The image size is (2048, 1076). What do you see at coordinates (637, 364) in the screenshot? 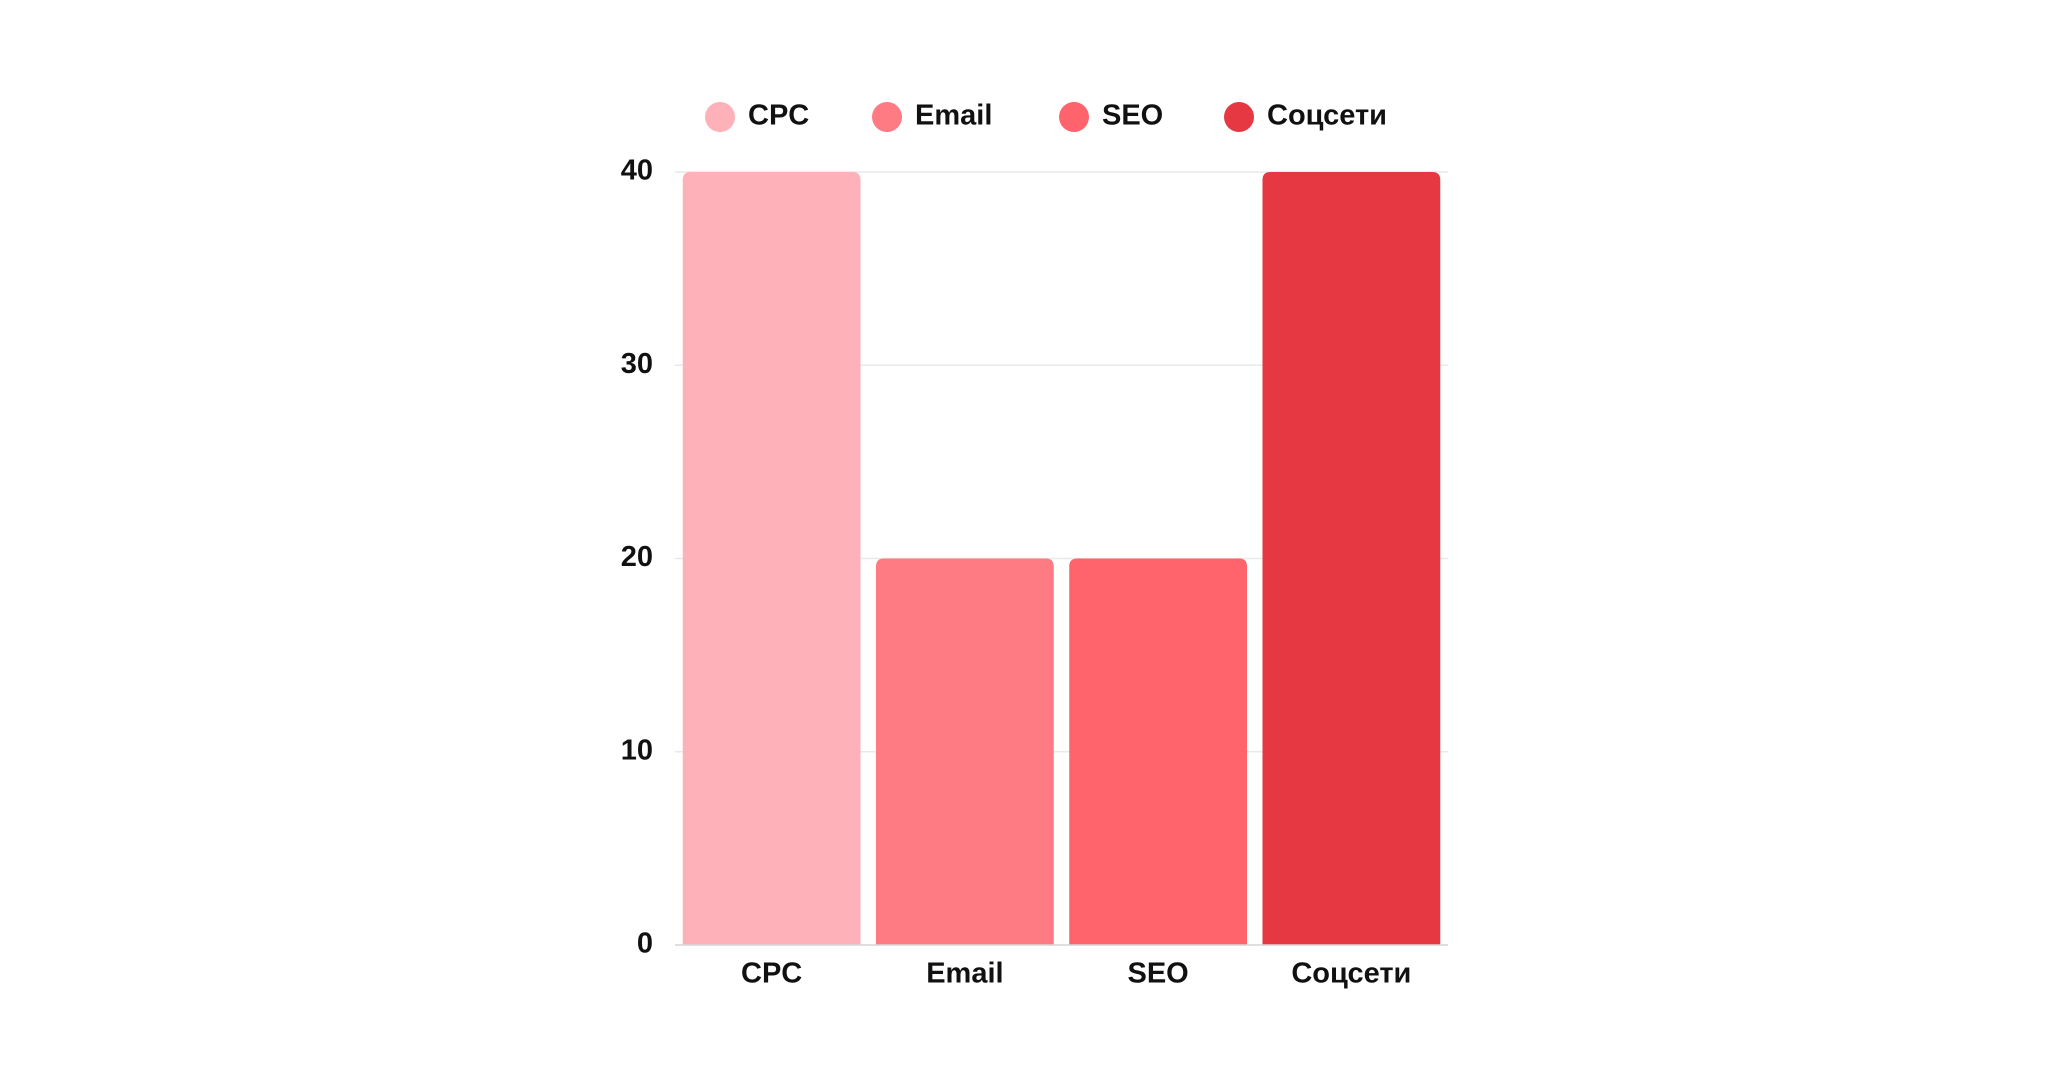
I see `y-tick-label: 30` at bounding box center [637, 364].